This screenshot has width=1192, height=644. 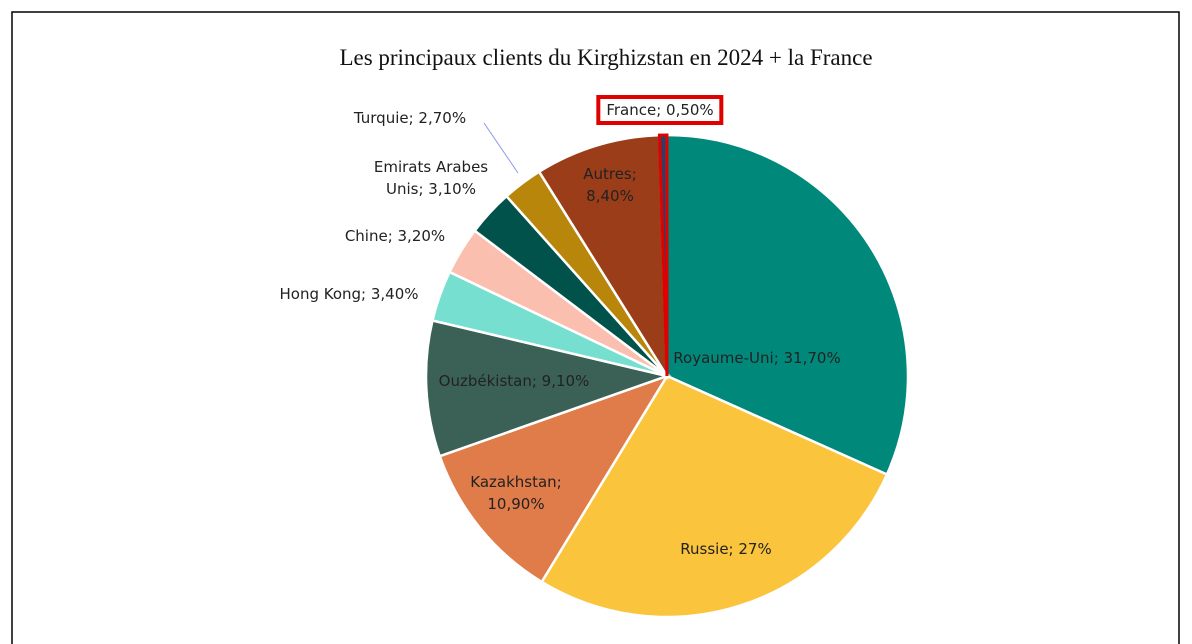 What do you see at coordinates (501, 148) in the screenshot?
I see `leader-line` at bounding box center [501, 148].